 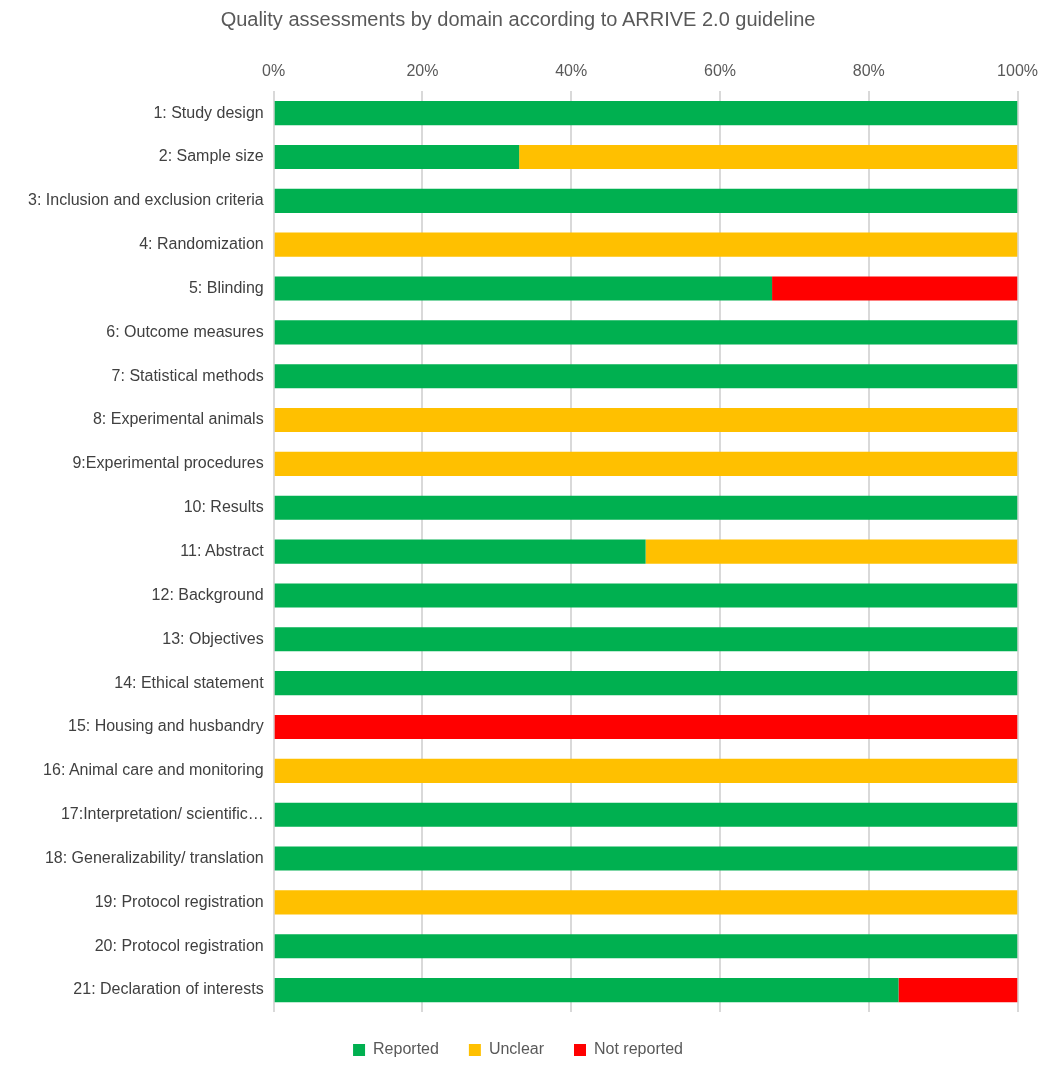 I want to click on chart-title: Quality assessments by domain according to ARRIVE 2.0 guideline, so click(x=518, y=18).